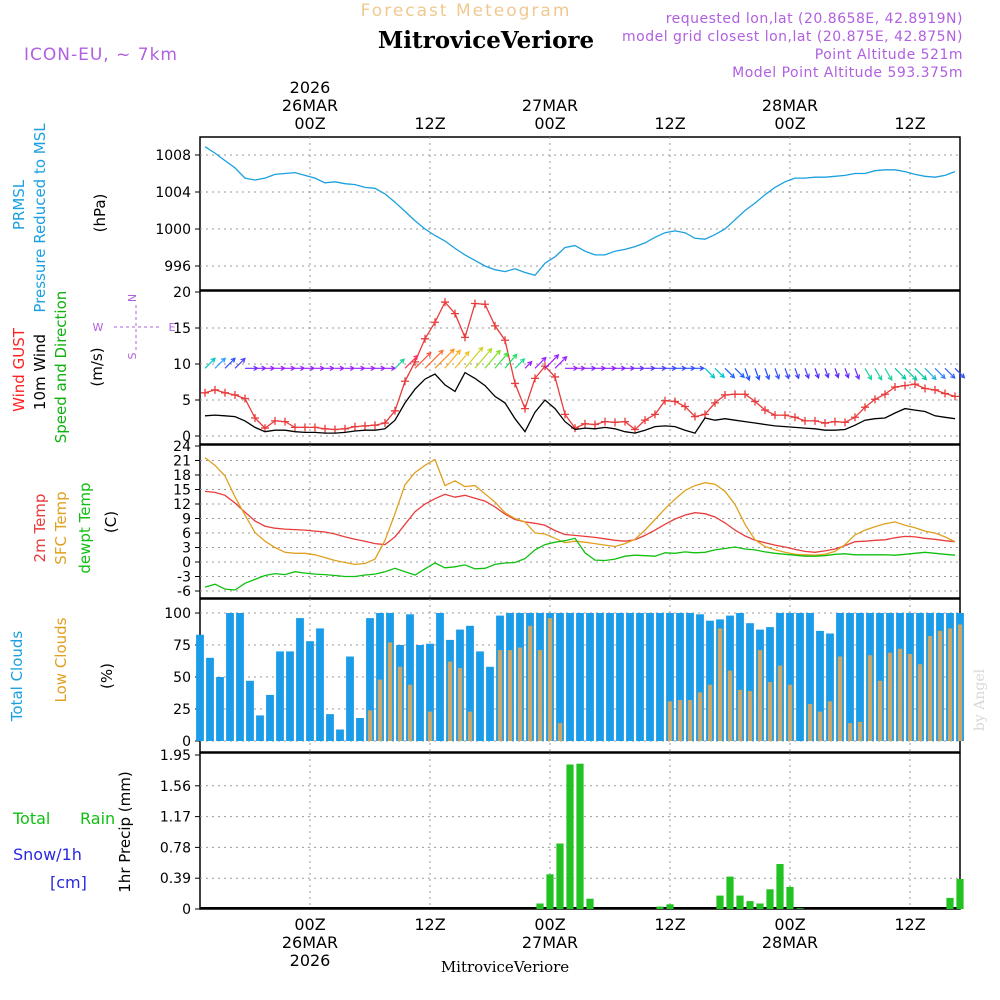 The width and height of the screenshot is (1000, 1000). I want to click on panel-precip: 0 0.39 0.78 1.17 1.56 1.95, so click(562, 833).